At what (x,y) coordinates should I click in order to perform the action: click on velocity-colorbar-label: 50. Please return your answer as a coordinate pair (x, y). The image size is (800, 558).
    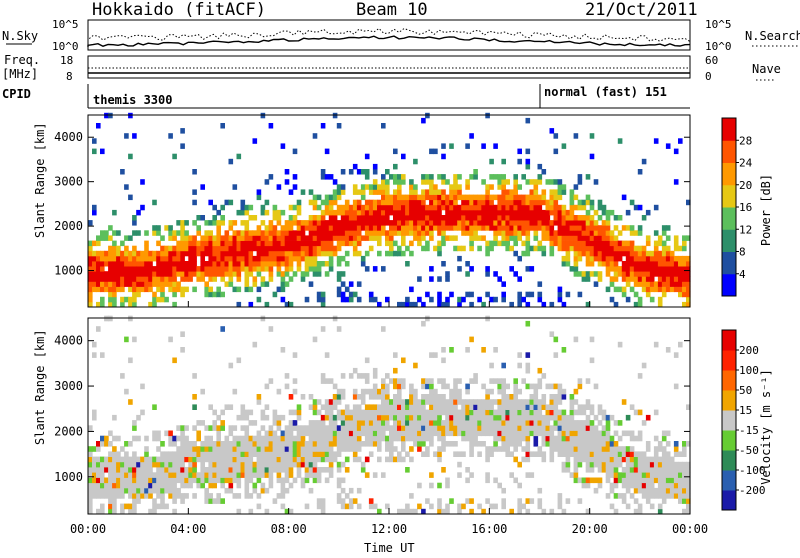
    Looking at the image, I should click on (745, 390).